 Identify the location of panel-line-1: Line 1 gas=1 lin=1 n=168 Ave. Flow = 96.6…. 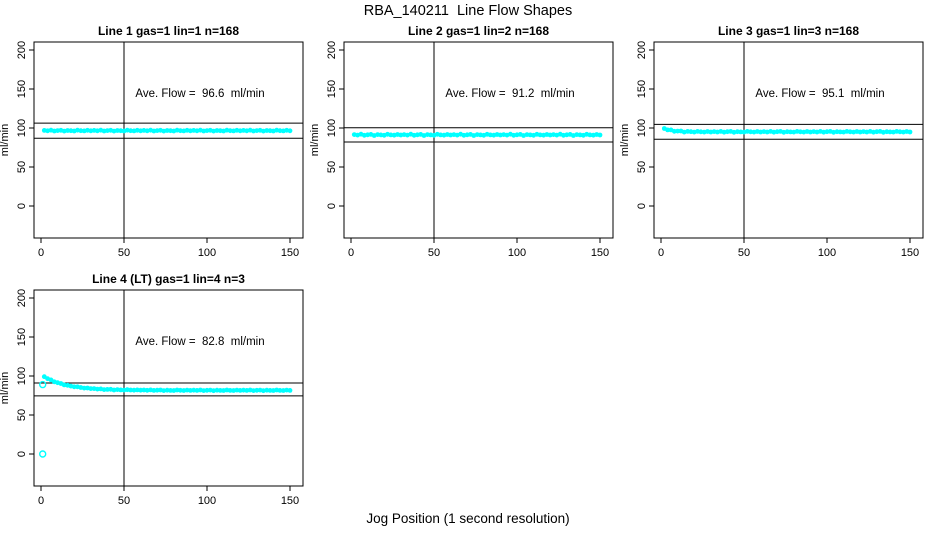
(152, 141).